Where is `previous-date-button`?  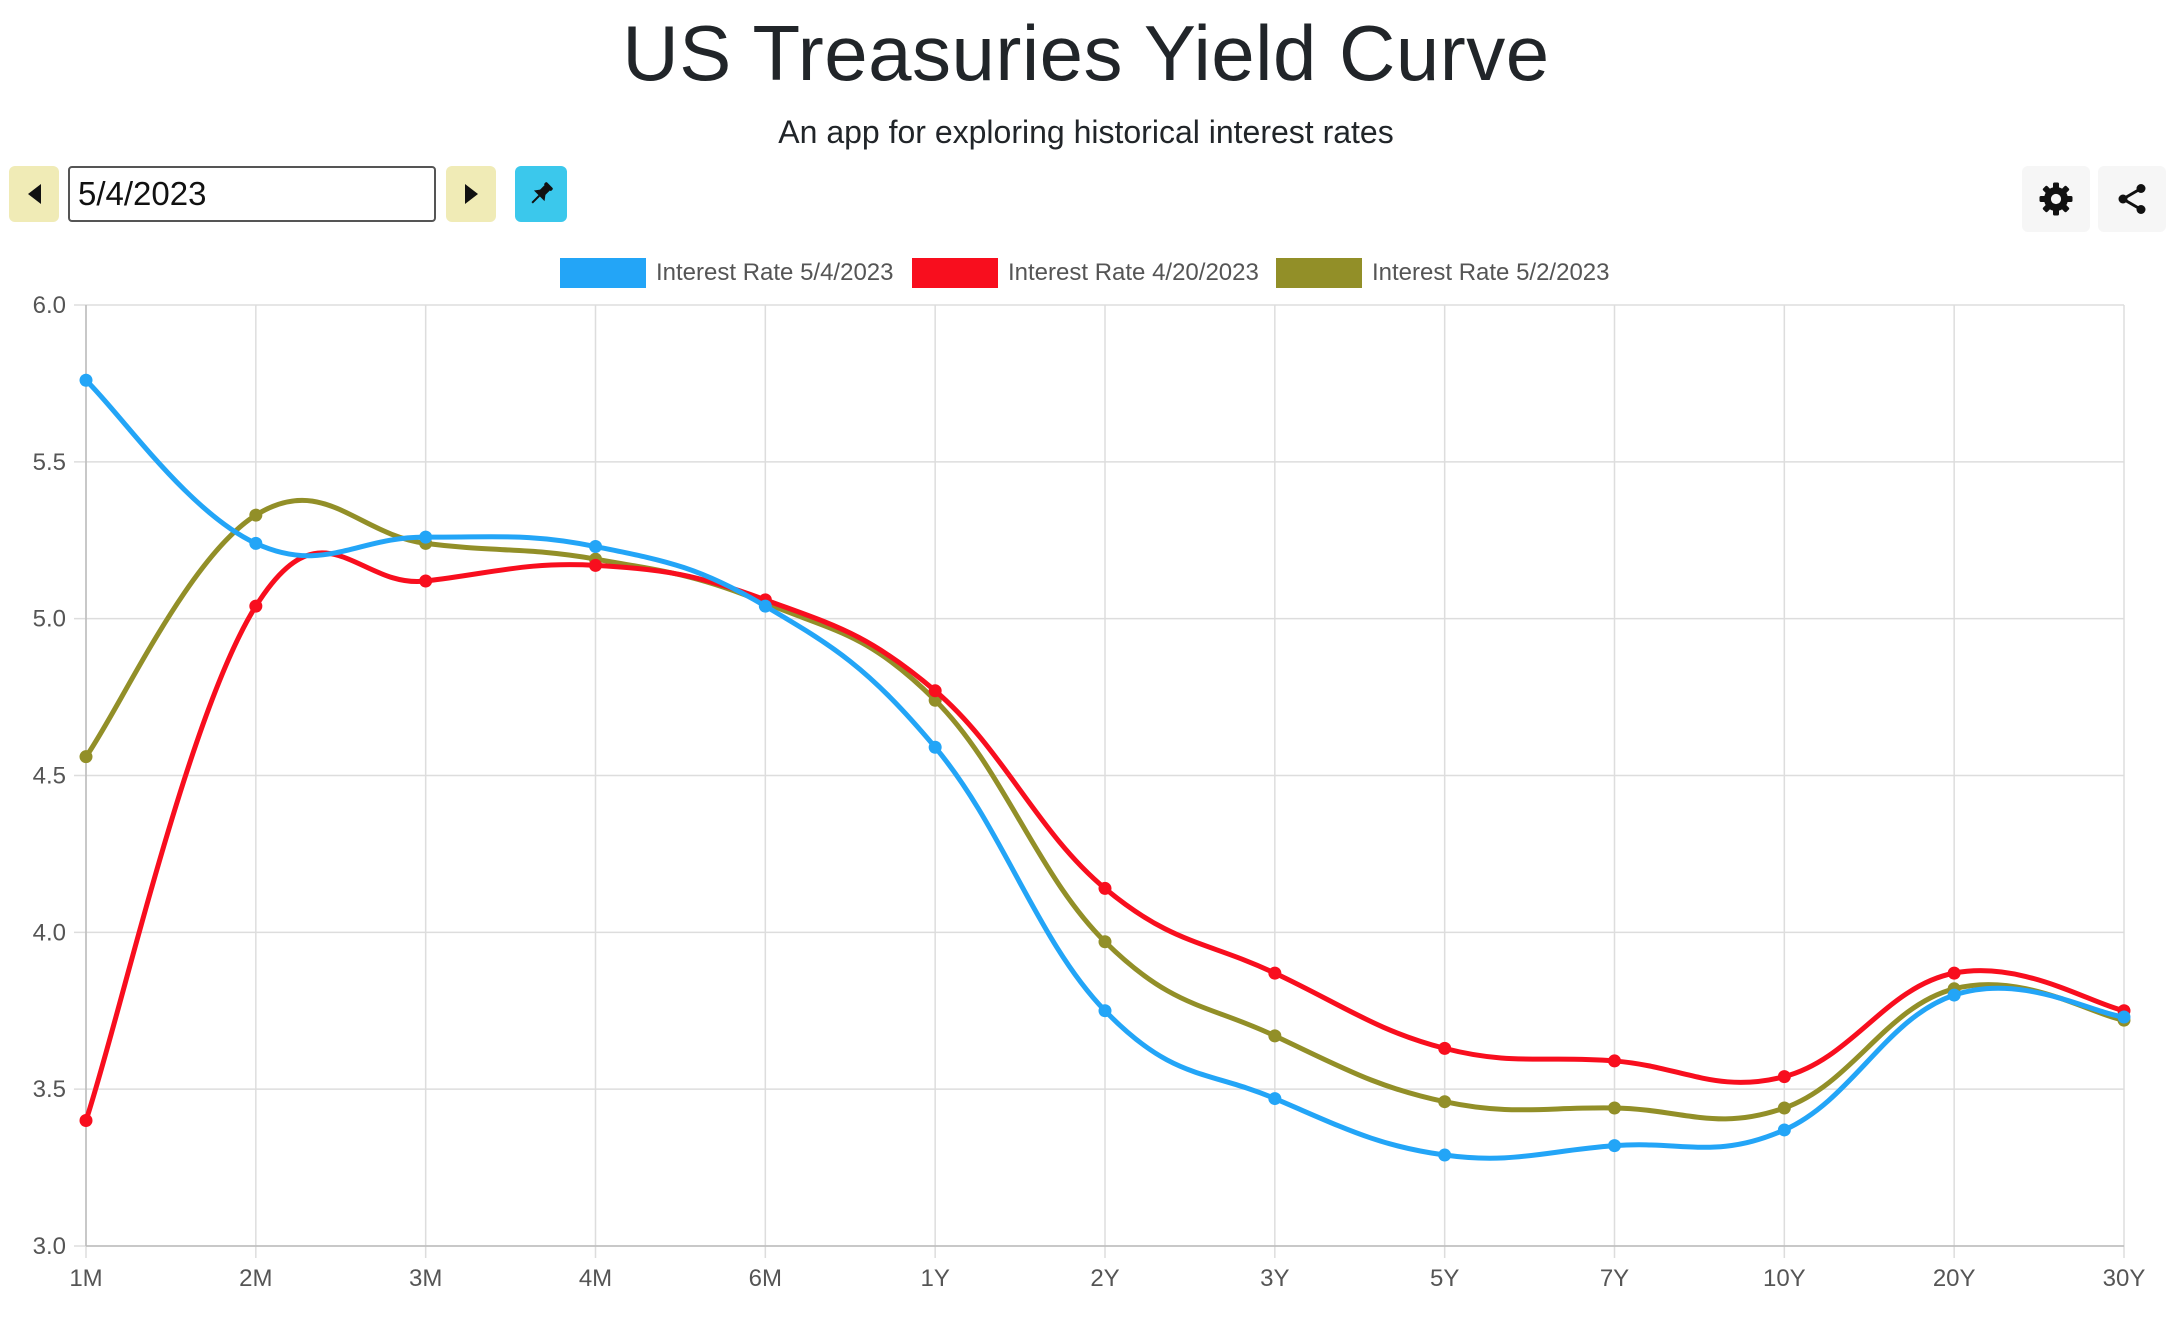 previous-date-button is located at coordinates (34, 194).